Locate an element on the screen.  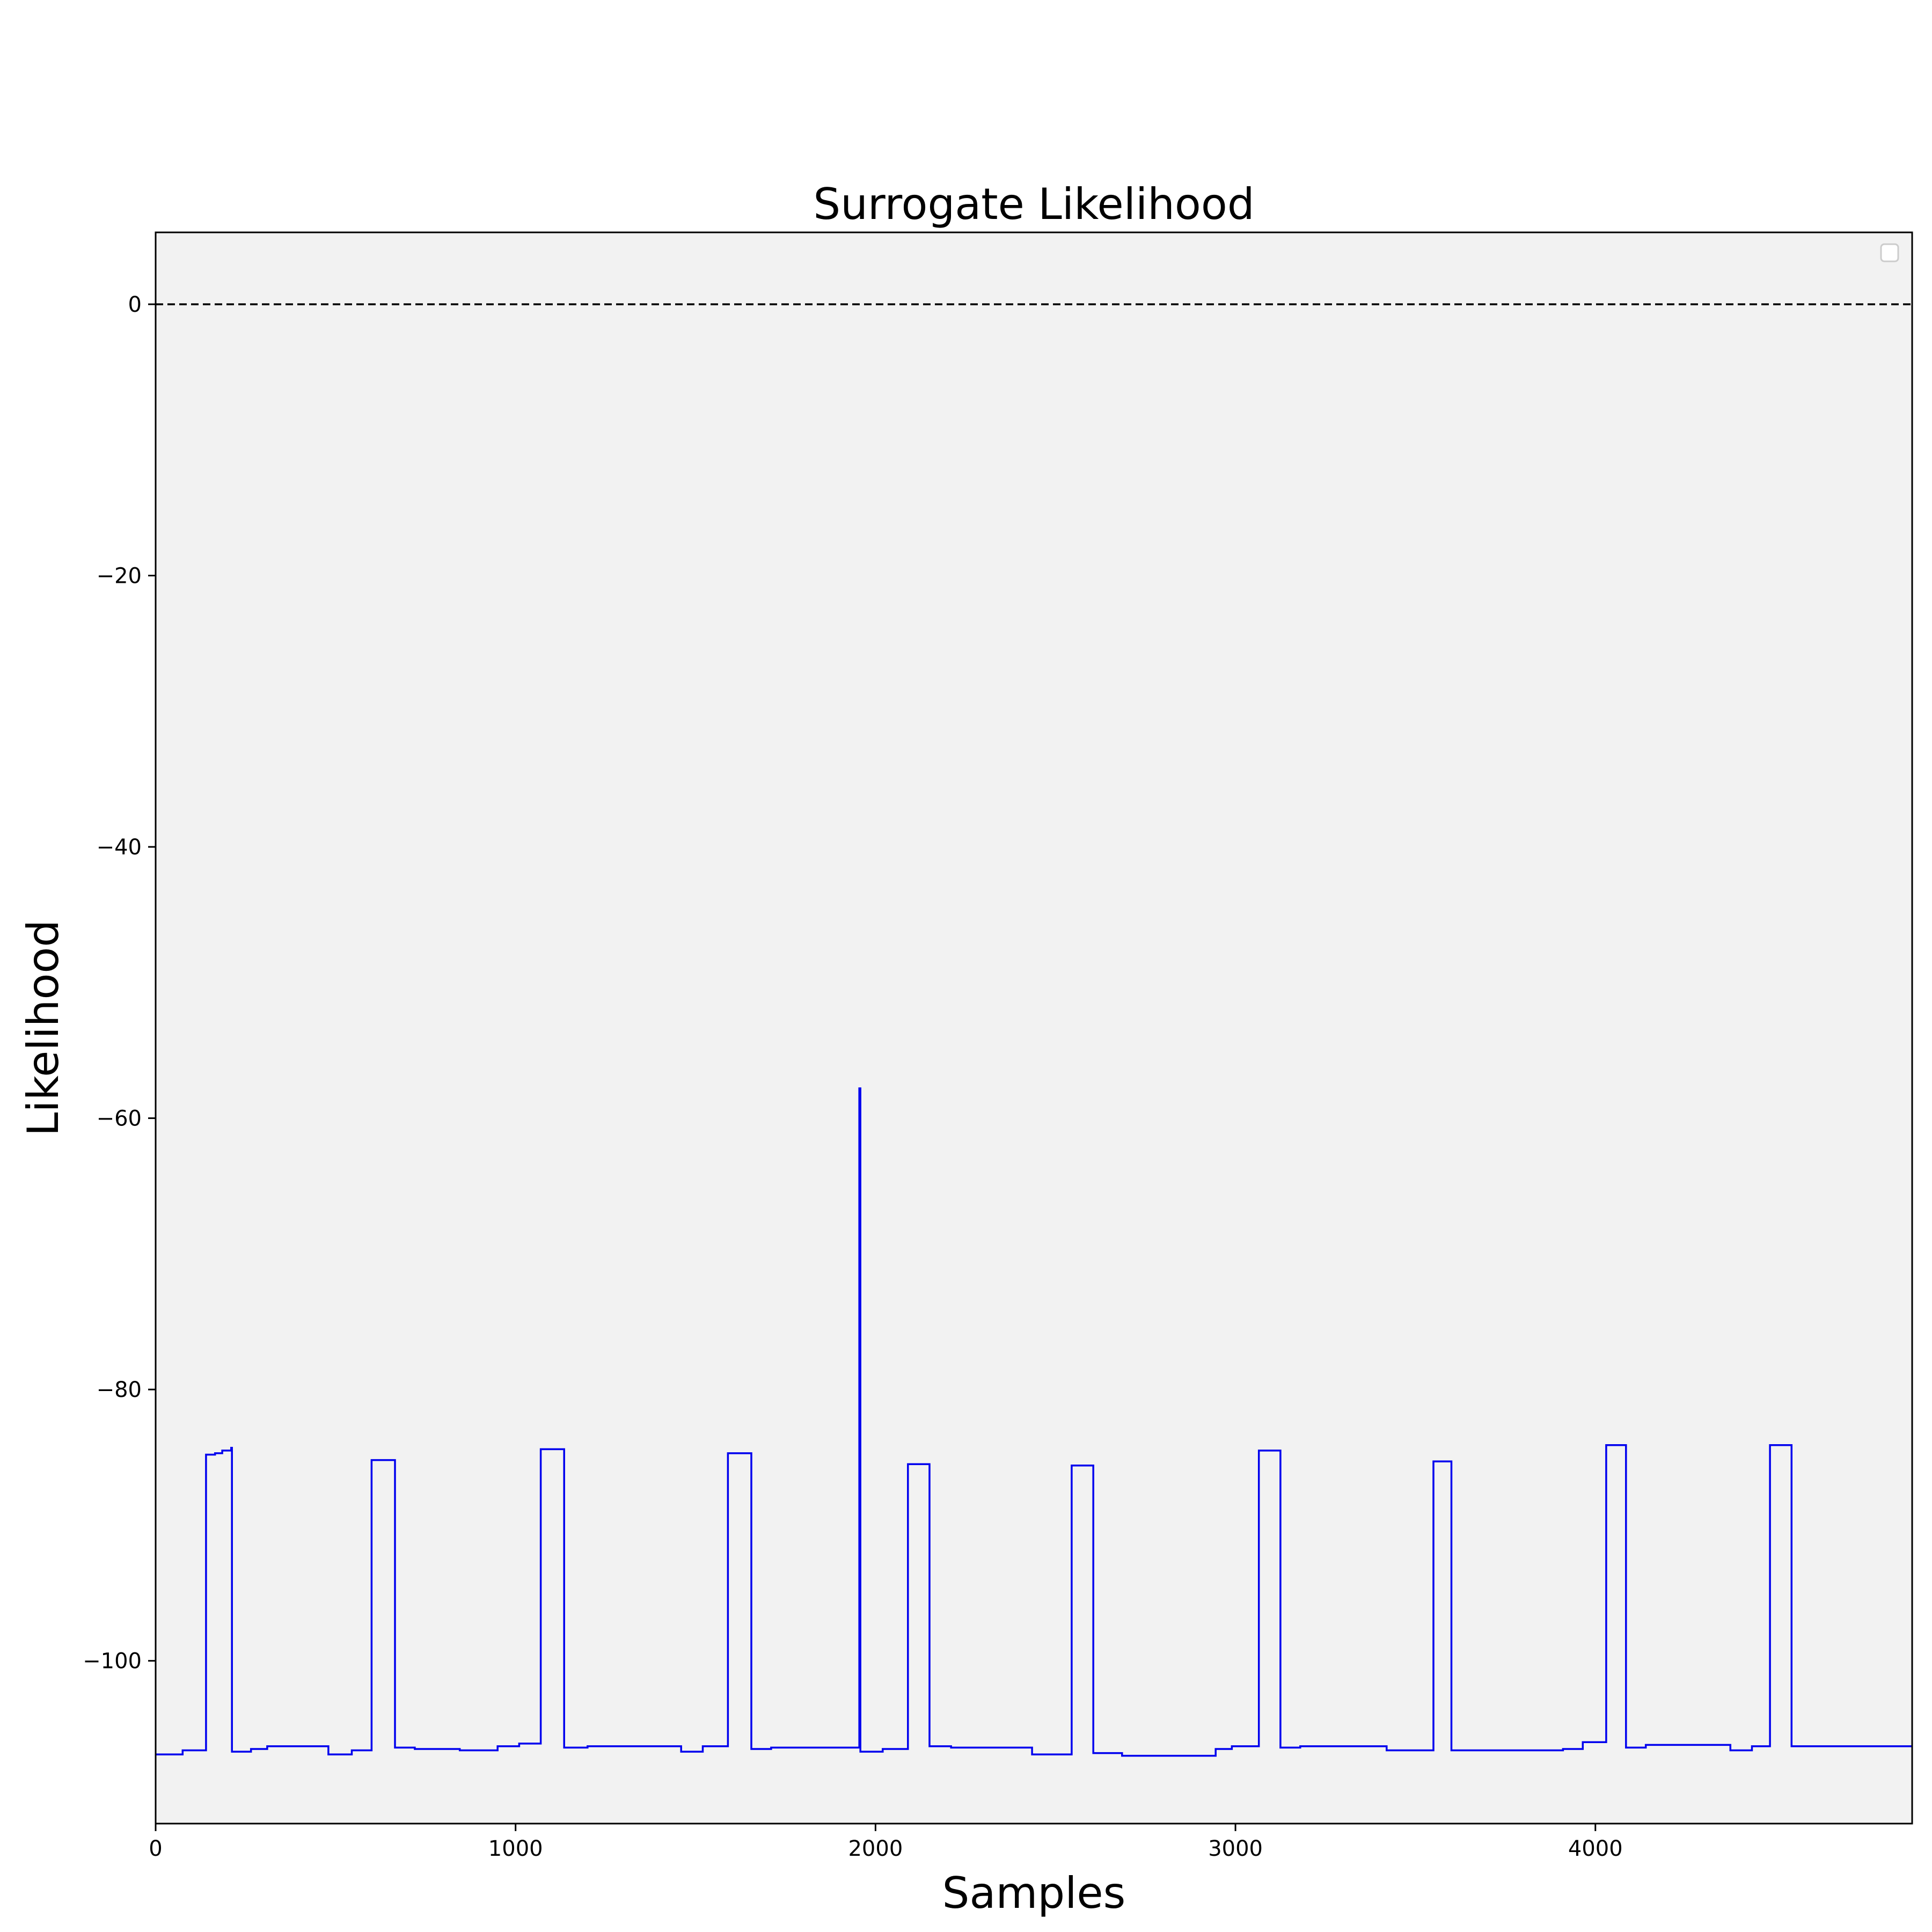
x-tick-label: 1000 is located at coordinates (515, 1848).